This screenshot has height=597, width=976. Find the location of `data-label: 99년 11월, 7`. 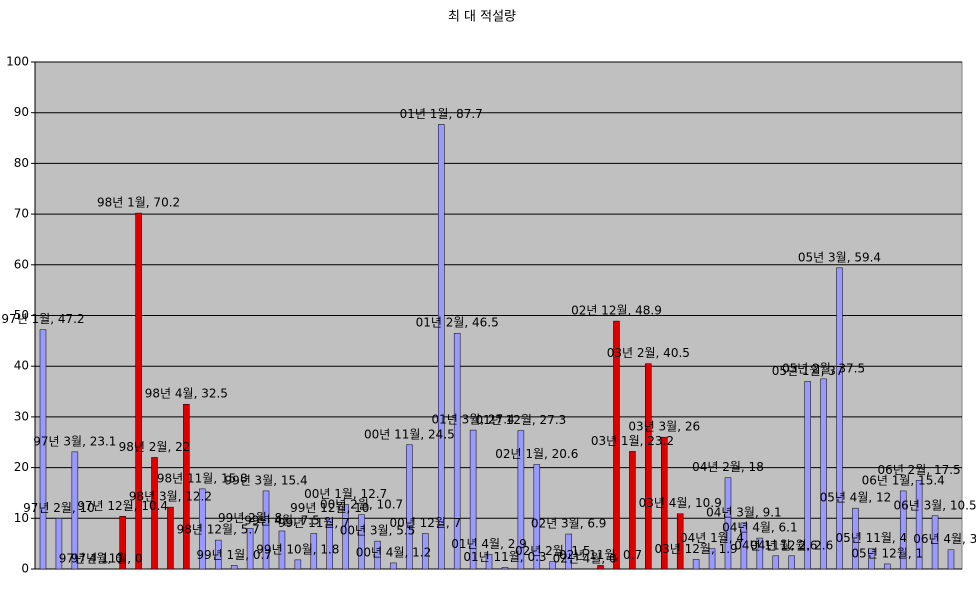

data-label: 99년 11월, 7 is located at coordinates (314, 523).